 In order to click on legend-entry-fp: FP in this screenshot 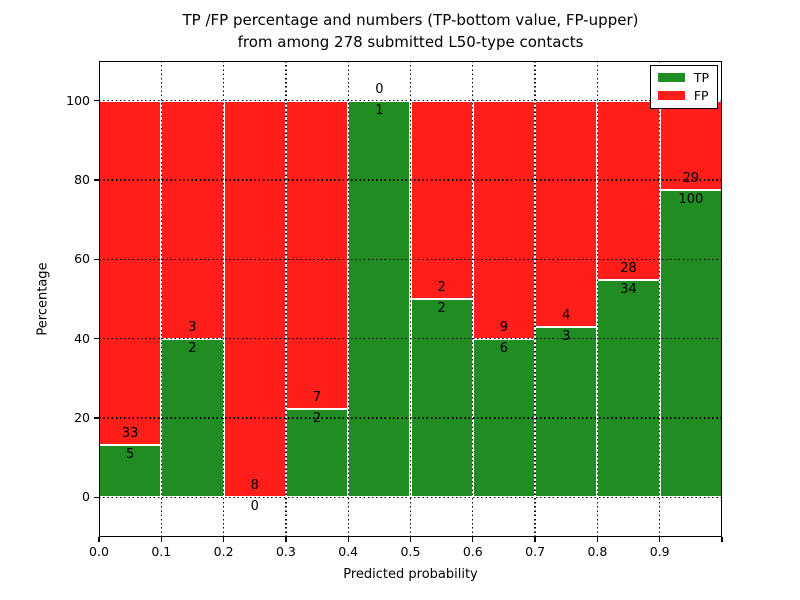, I will do `click(683, 95)`.